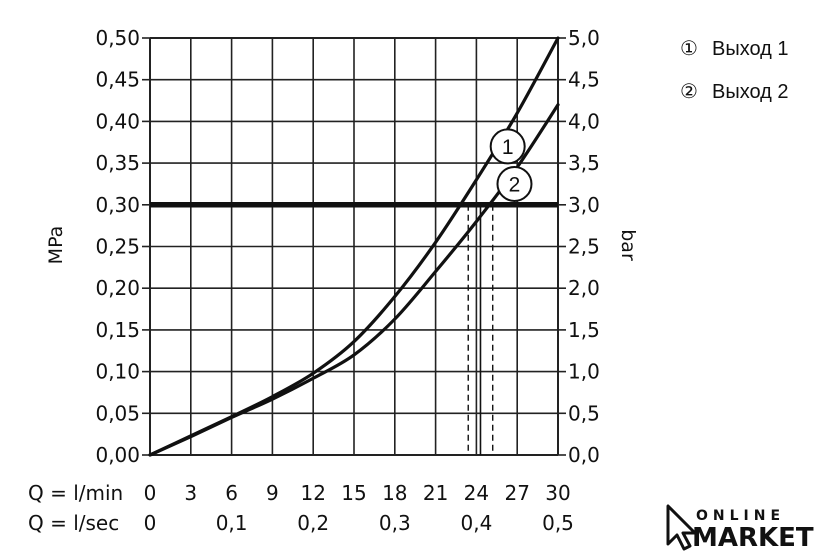  I want to click on left-tick-label-8: 0,40, so click(117, 121).